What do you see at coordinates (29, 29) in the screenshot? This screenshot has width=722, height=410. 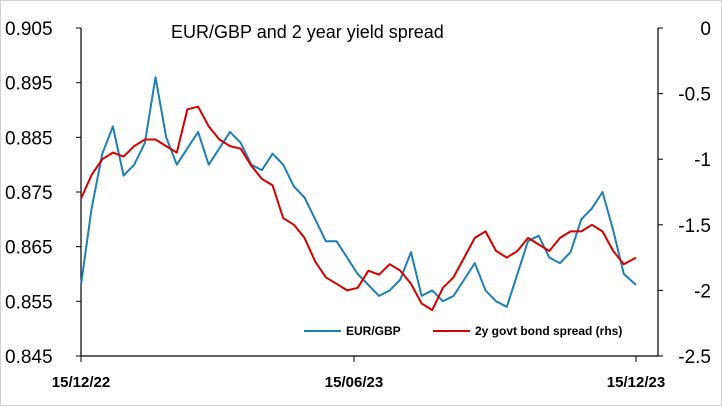 I see `left-tick-label: 0.905` at bounding box center [29, 29].